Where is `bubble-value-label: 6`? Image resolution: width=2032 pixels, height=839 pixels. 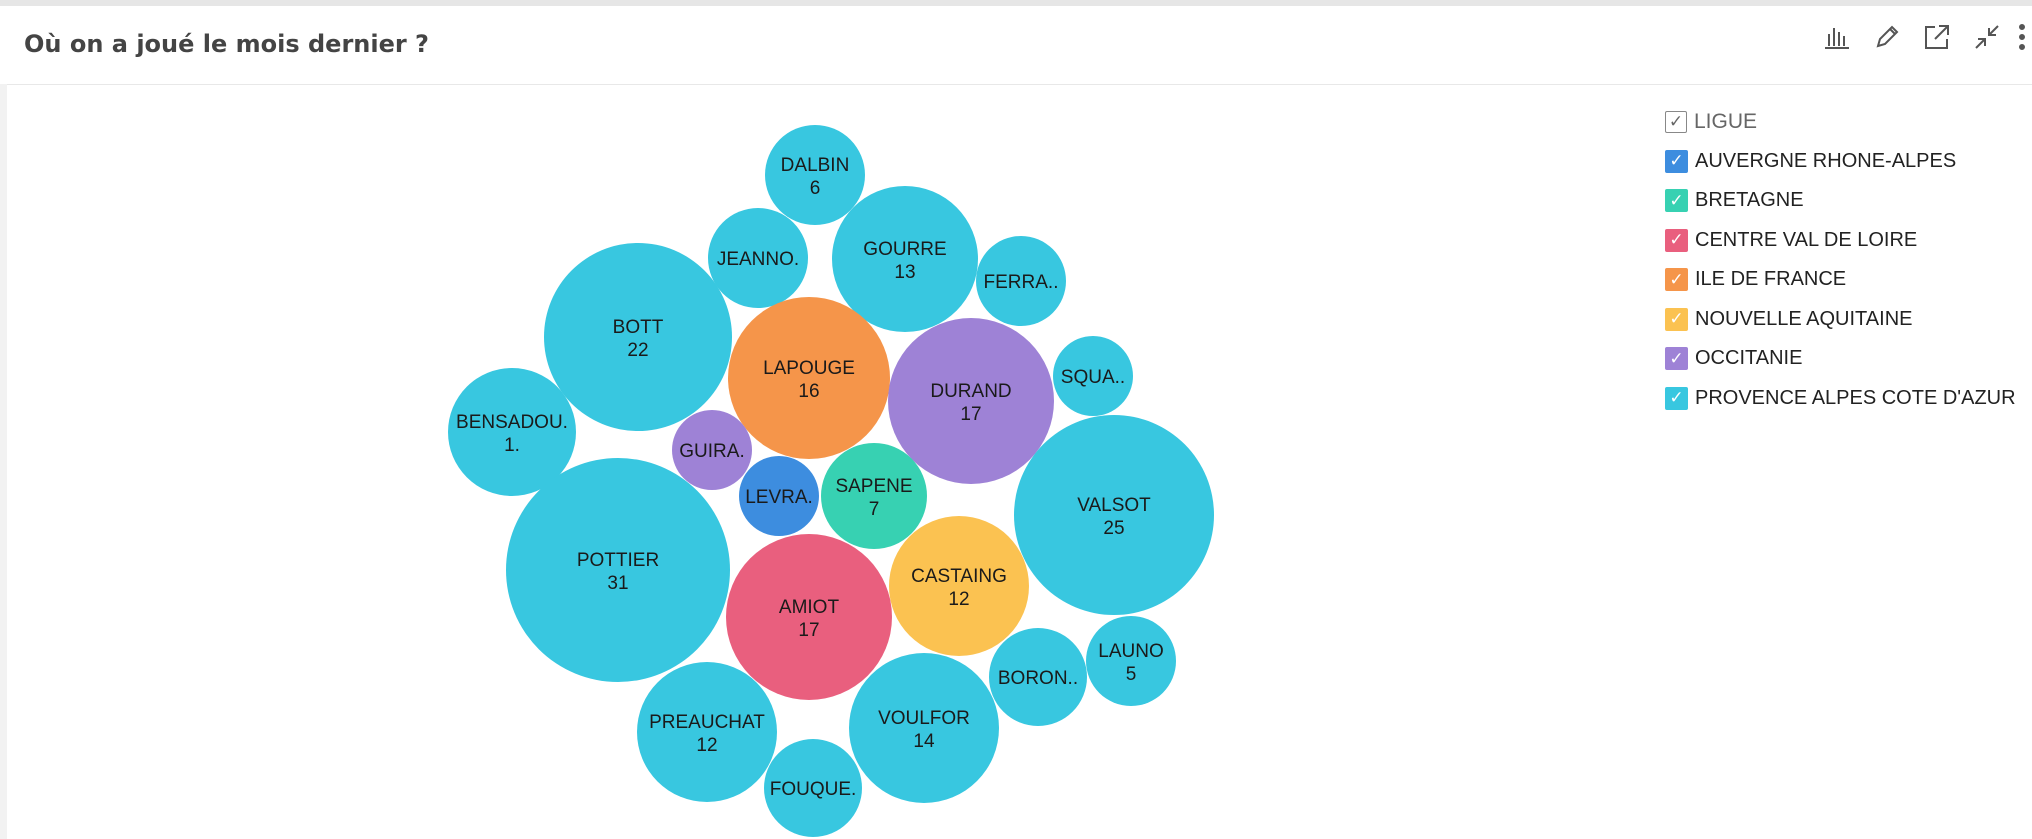 bubble-value-label: 6 is located at coordinates (815, 188).